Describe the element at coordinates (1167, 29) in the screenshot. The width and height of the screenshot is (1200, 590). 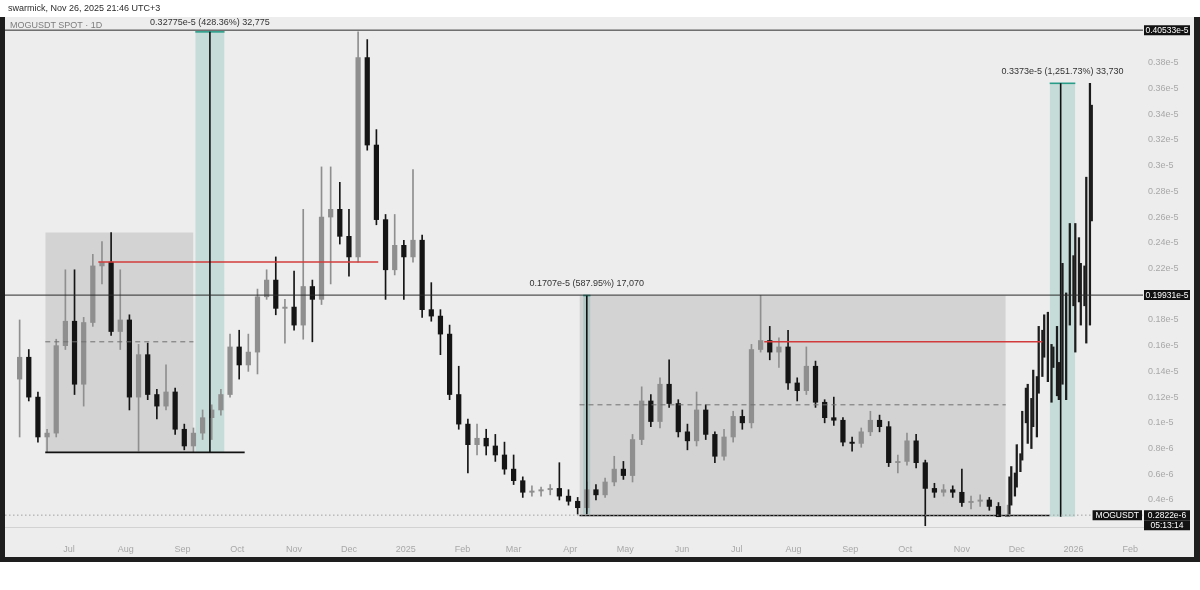
I see `ref-line-label: 0.40533e-5` at that location.